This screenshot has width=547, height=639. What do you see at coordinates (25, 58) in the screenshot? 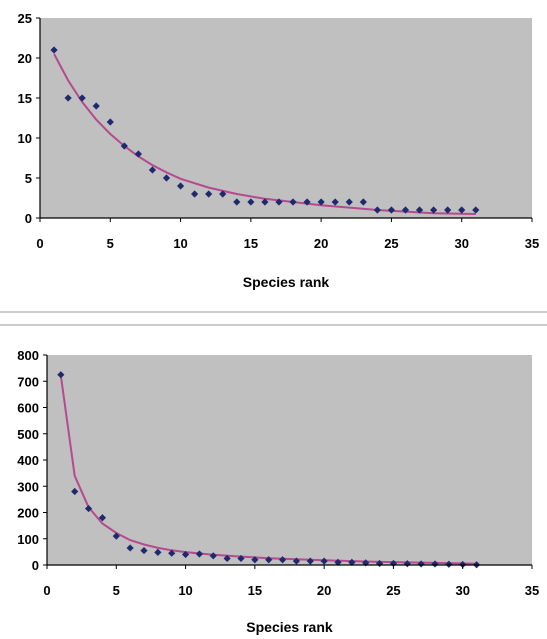
I see `y-tick-label: 20` at bounding box center [25, 58].